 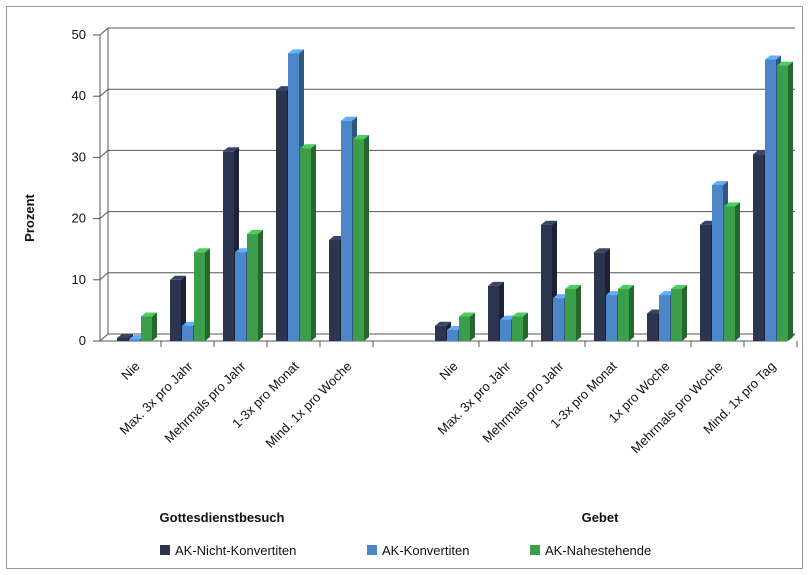 What do you see at coordinates (677, 408) in the screenshot?
I see `x-category-label: Mehrmals pro Woche` at bounding box center [677, 408].